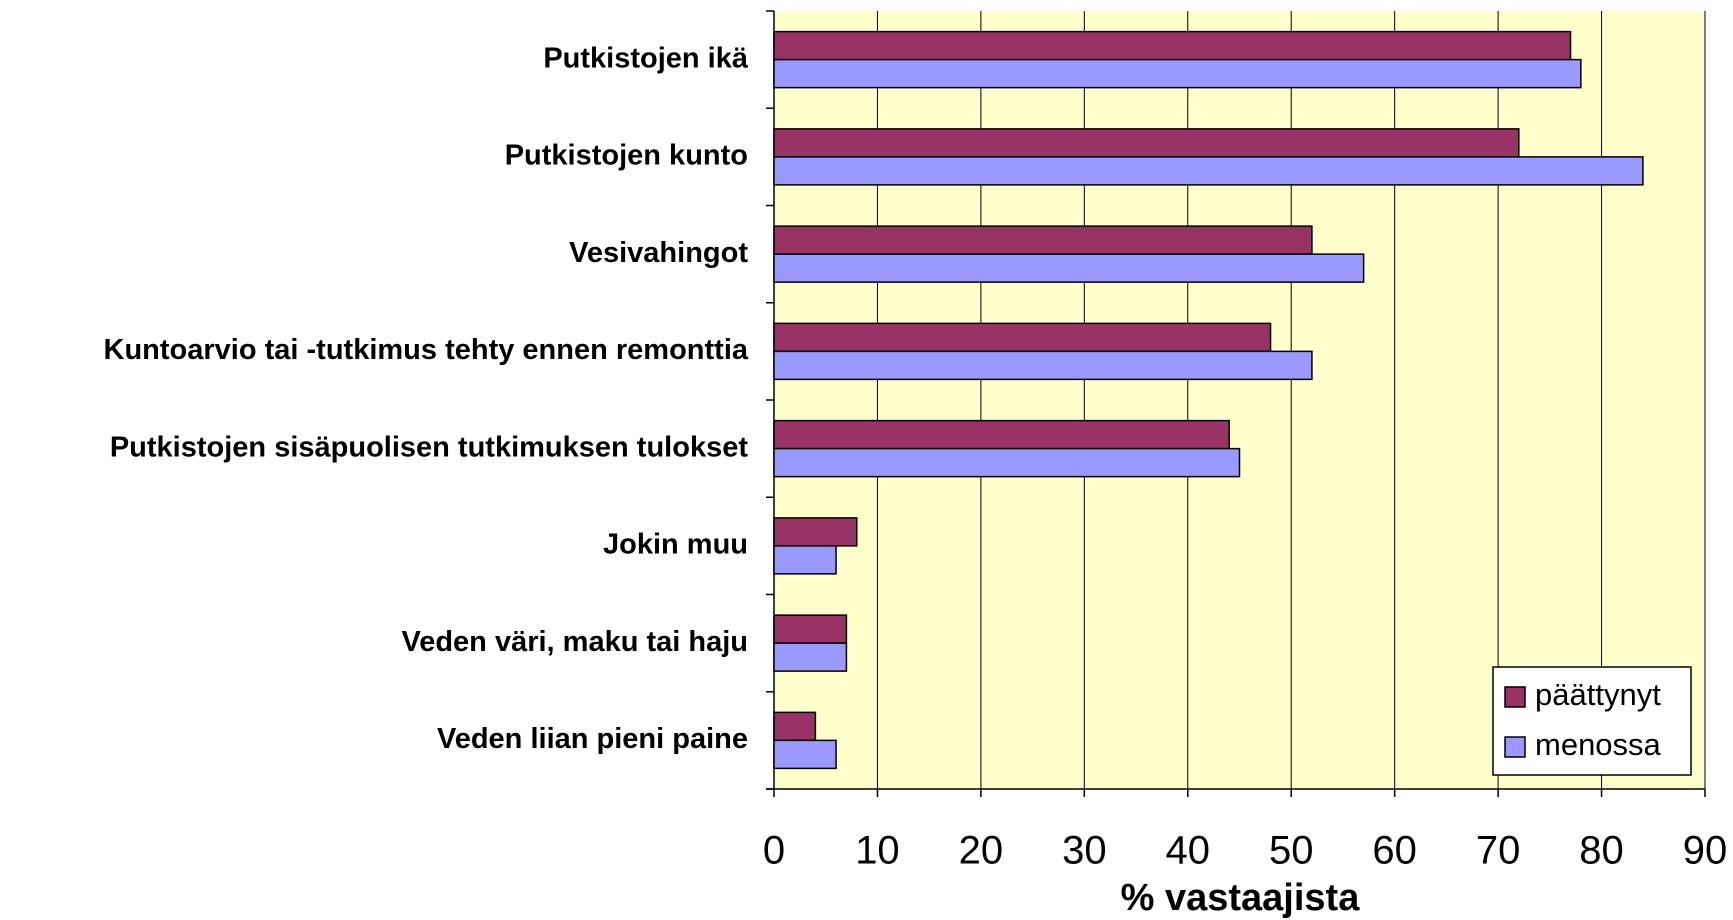 The image size is (1733, 920). Describe the element at coordinates (646, 58) in the screenshot. I see `y-tick-label: Putkistojen ikä` at that location.